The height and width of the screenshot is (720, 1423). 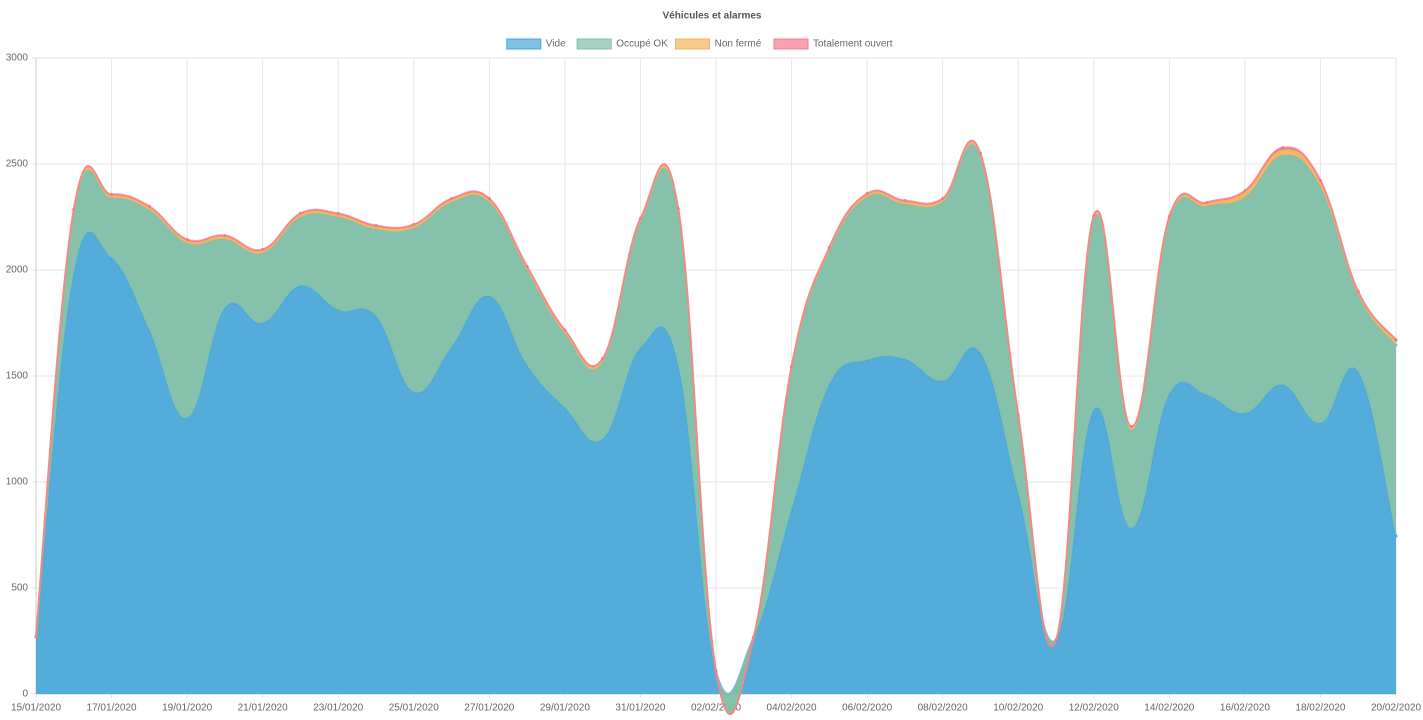 I want to click on x-tick-label: 29/01/2020, so click(x=565, y=708).